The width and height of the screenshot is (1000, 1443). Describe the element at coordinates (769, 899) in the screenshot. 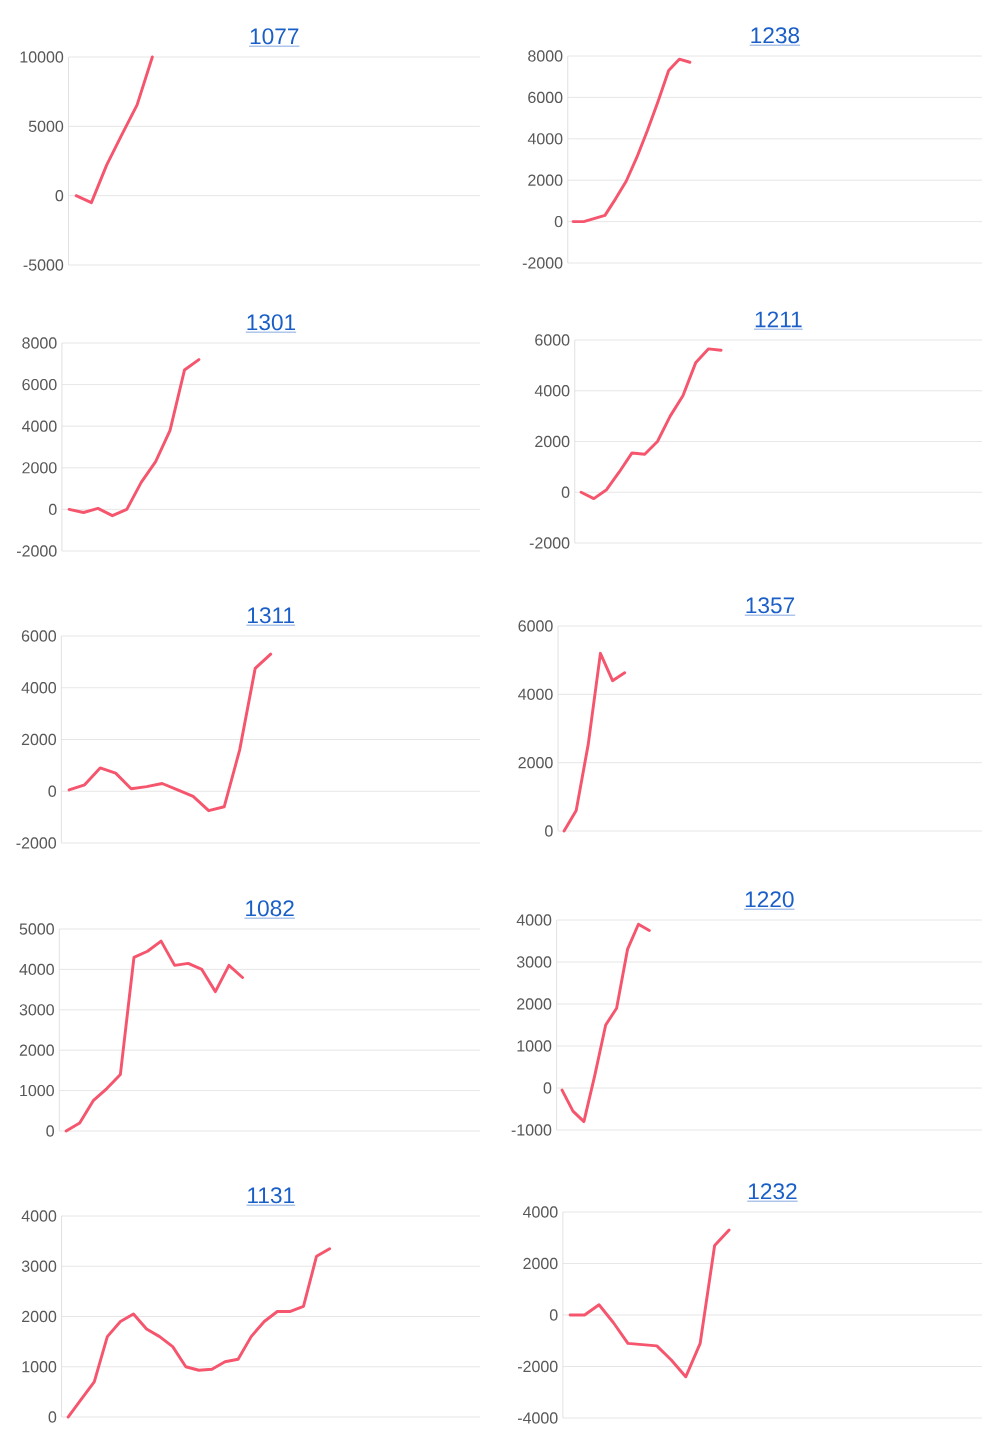

I see `chart-title: 1220` at that location.